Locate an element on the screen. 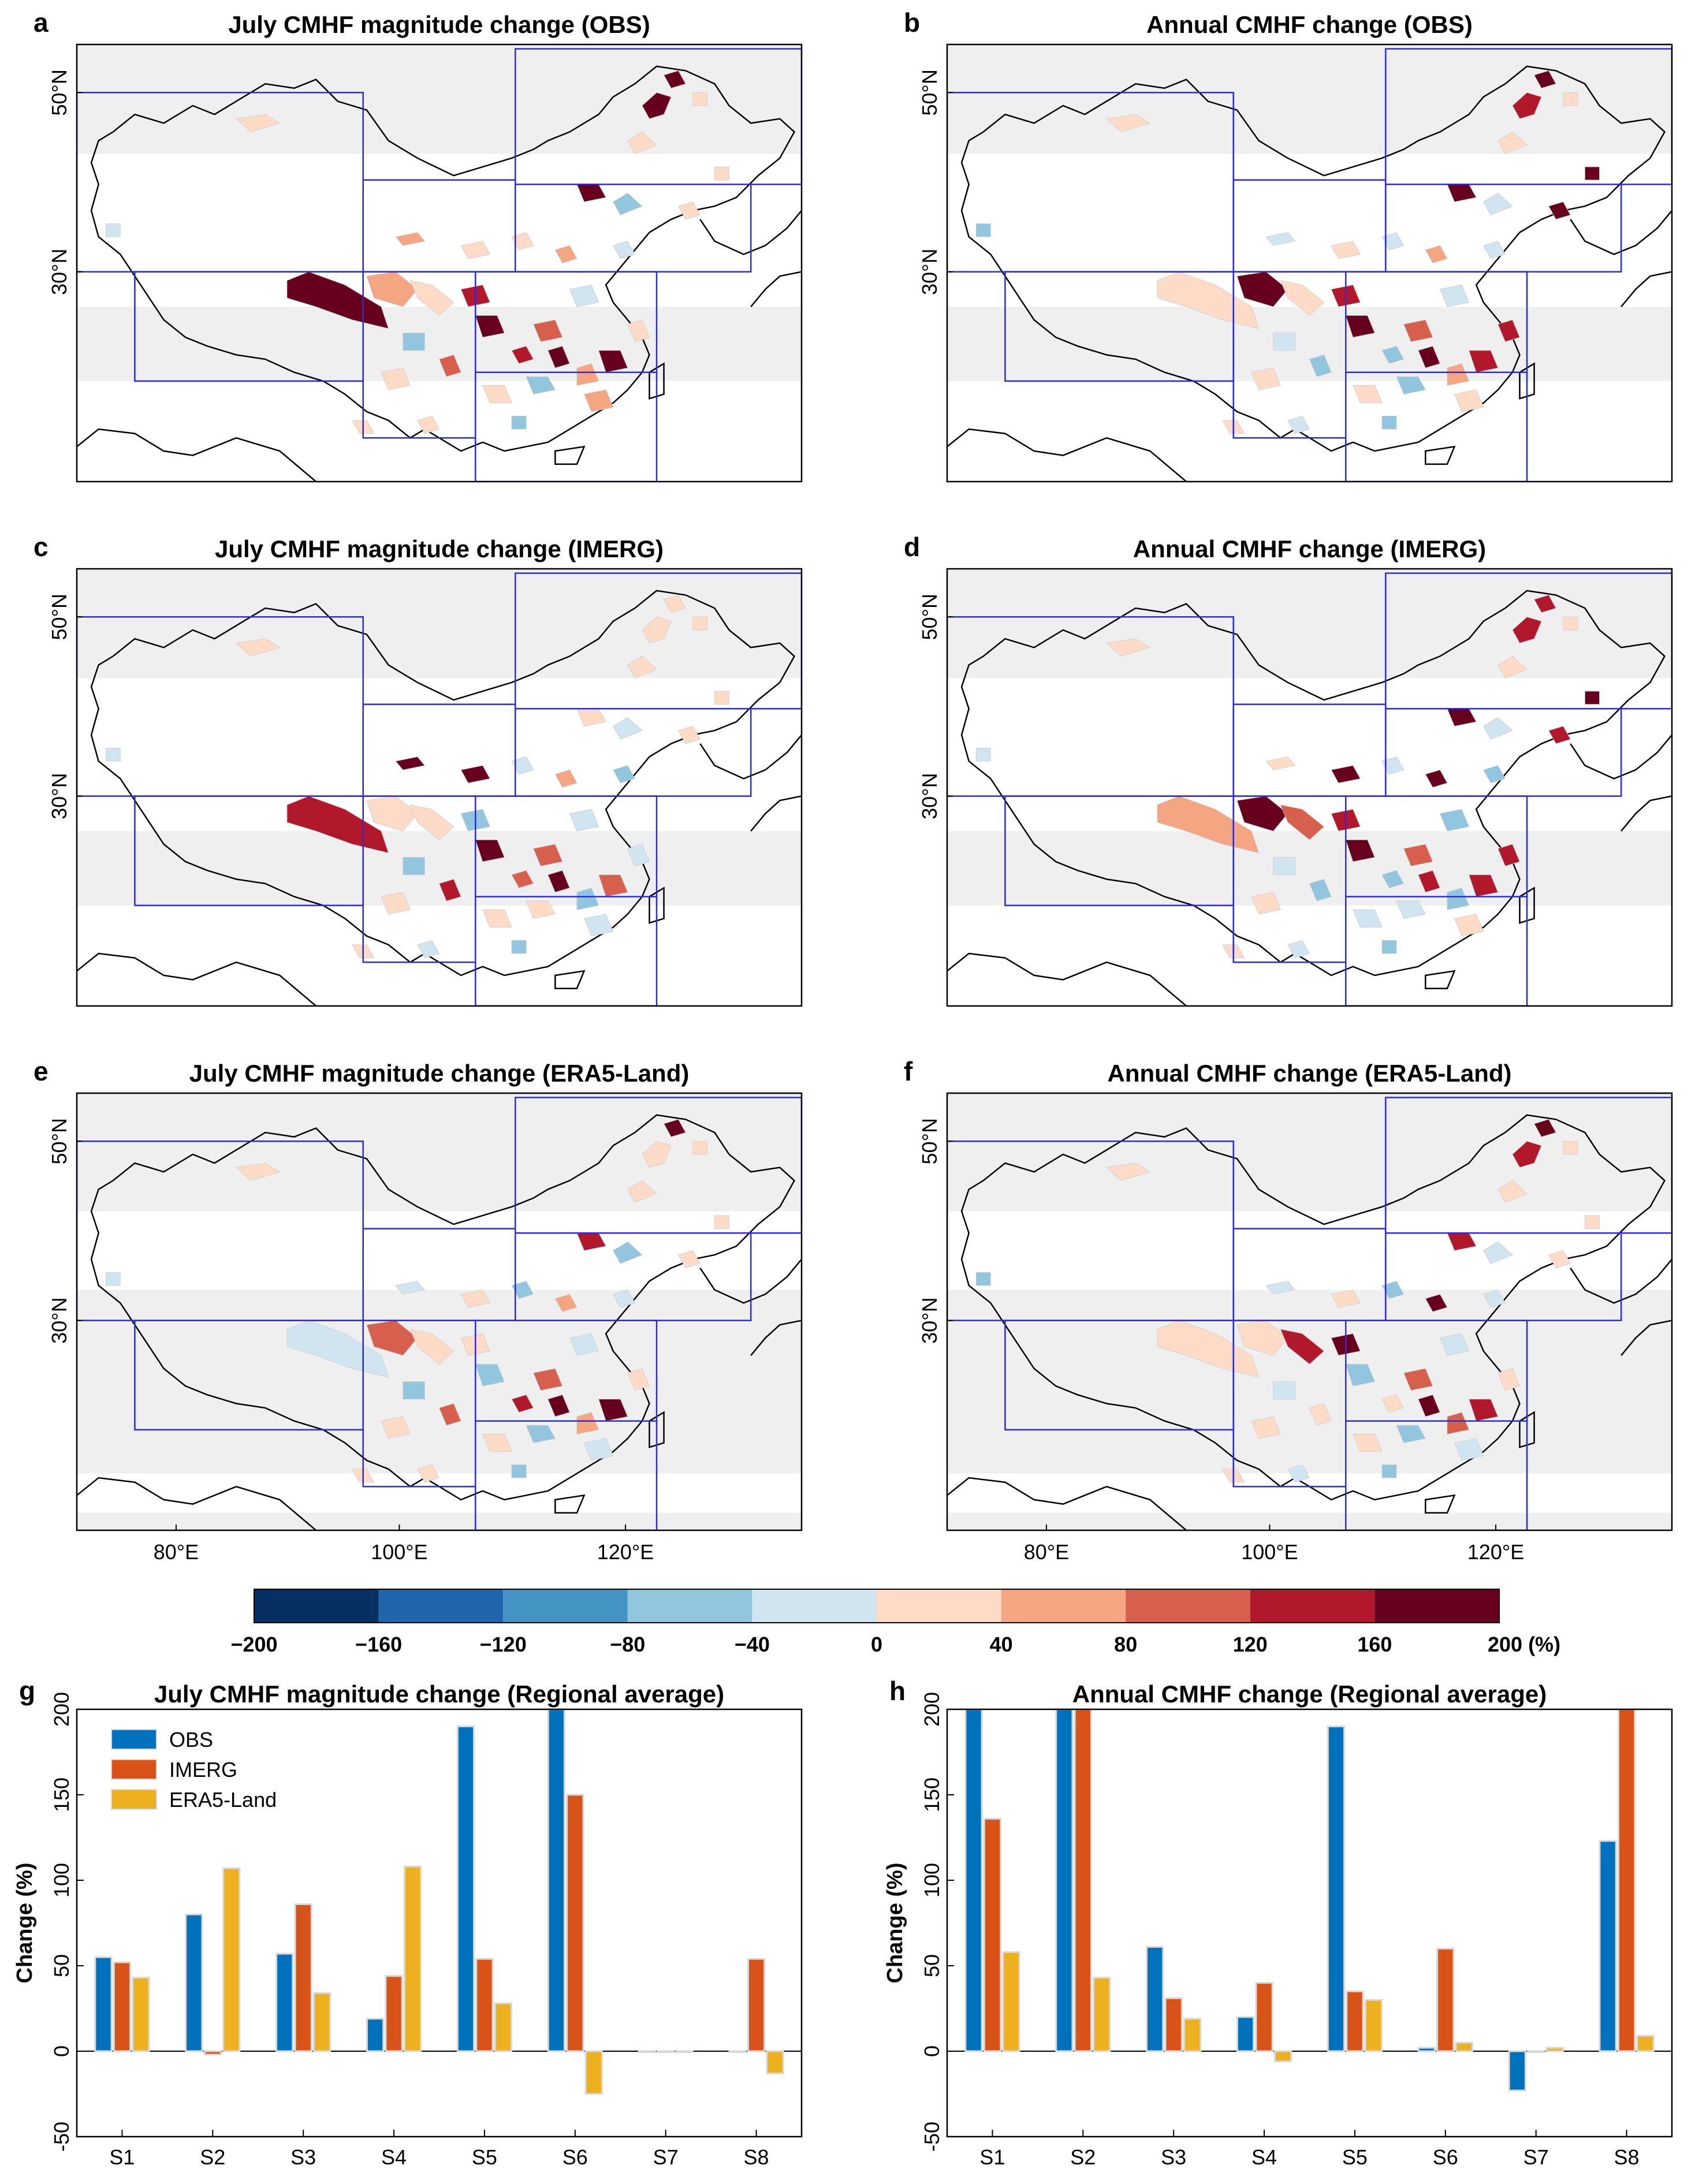 The height and width of the screenshot is (2184, 1695). panel-title: July CMHF magnitude change (ERA5-Land) is located at coordinates (439, 1073).